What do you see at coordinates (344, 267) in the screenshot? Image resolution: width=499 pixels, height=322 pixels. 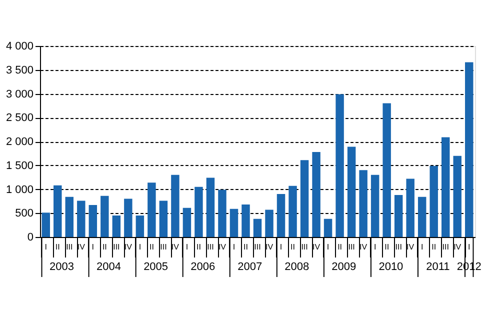 I see `text: 2009` at bounding box center [344, 267].